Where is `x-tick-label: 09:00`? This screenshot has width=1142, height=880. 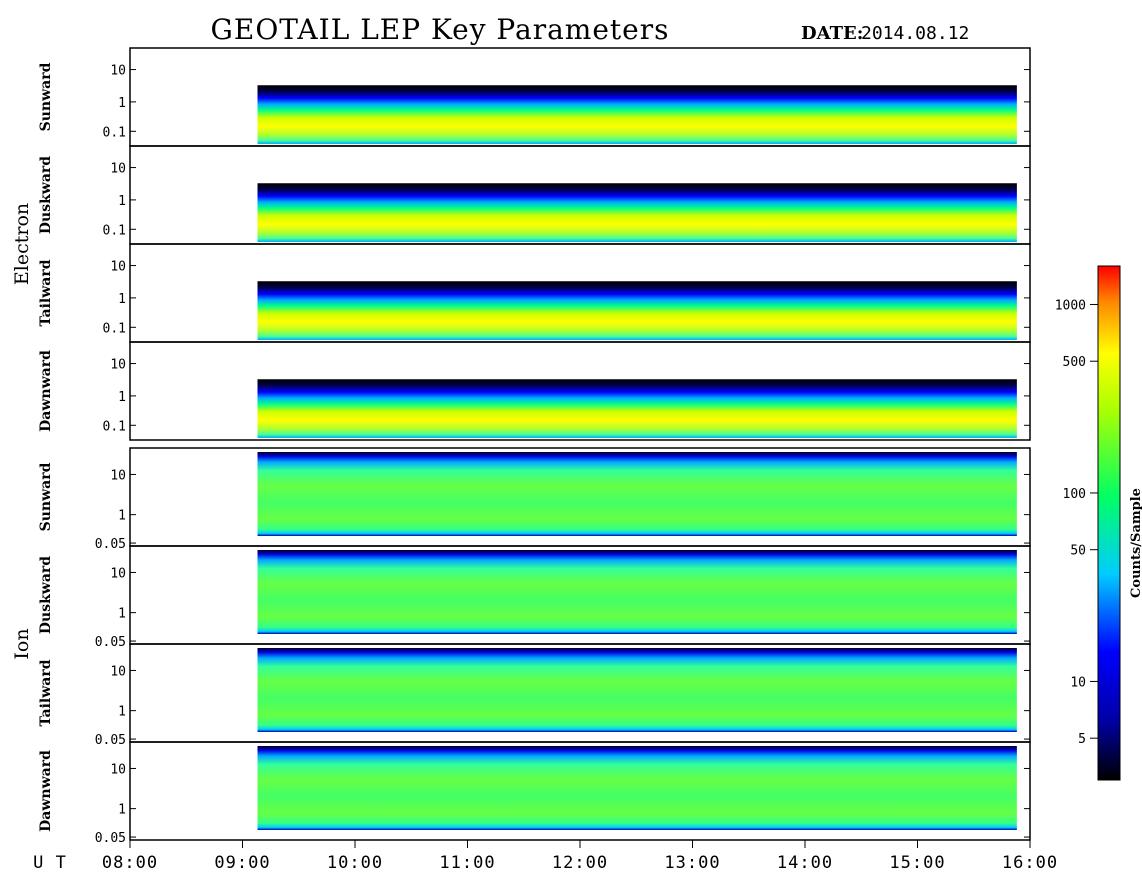
x-tick-label: 09:00 is located at coordinates (242, 863).